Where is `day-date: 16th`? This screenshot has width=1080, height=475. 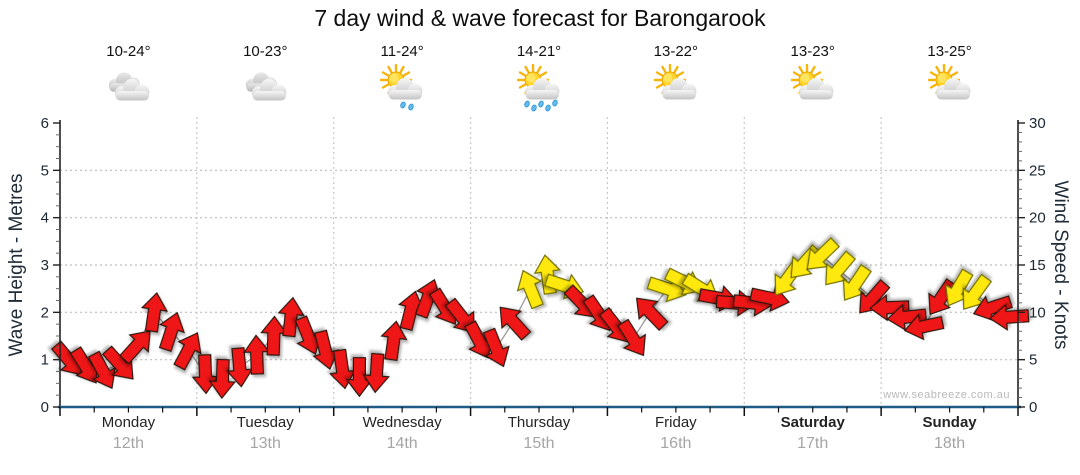 day-date: 16th is located at coordinates (676, 443).